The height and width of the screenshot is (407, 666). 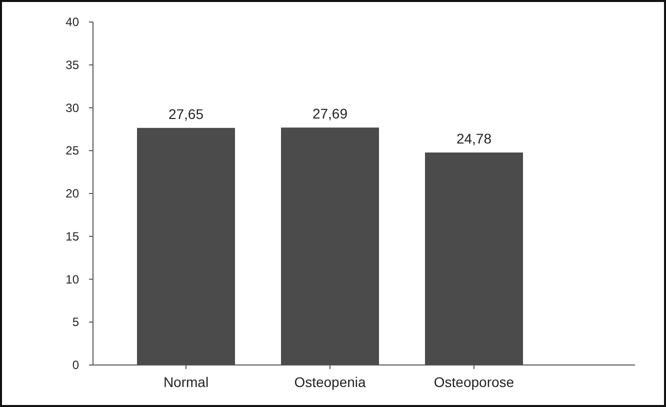 I want to click on data-label: 27,65, so click(x=186, y=114).